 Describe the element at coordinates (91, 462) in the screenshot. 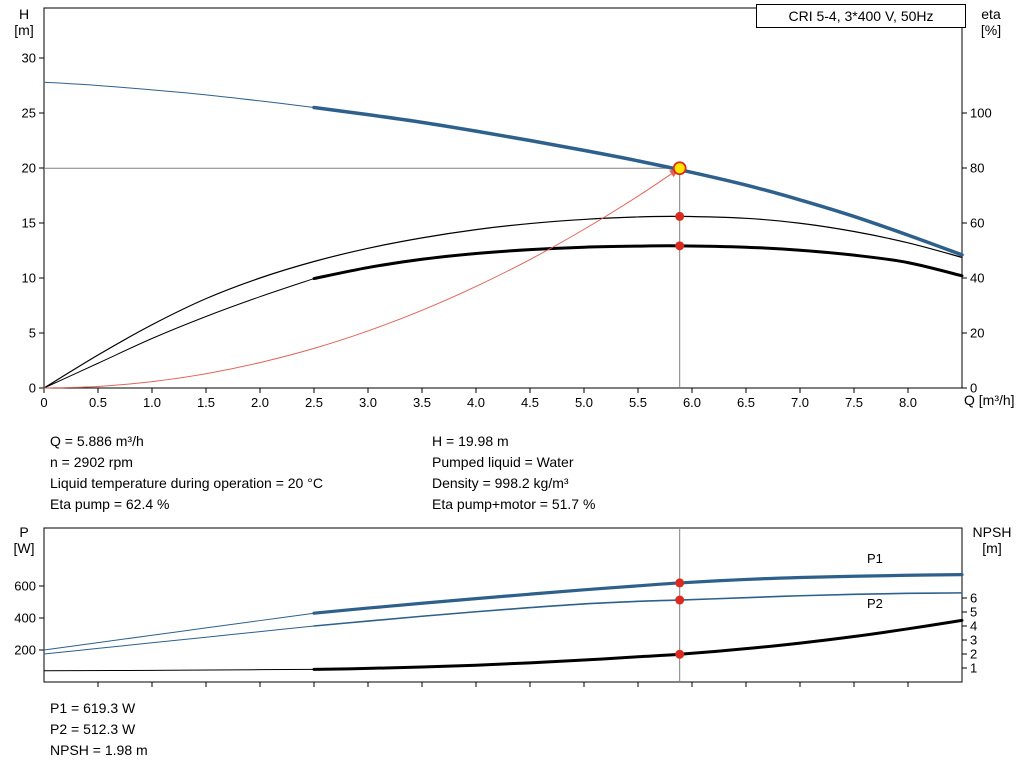

I see `result-line-speed: n = 2902 rpm` at that location.